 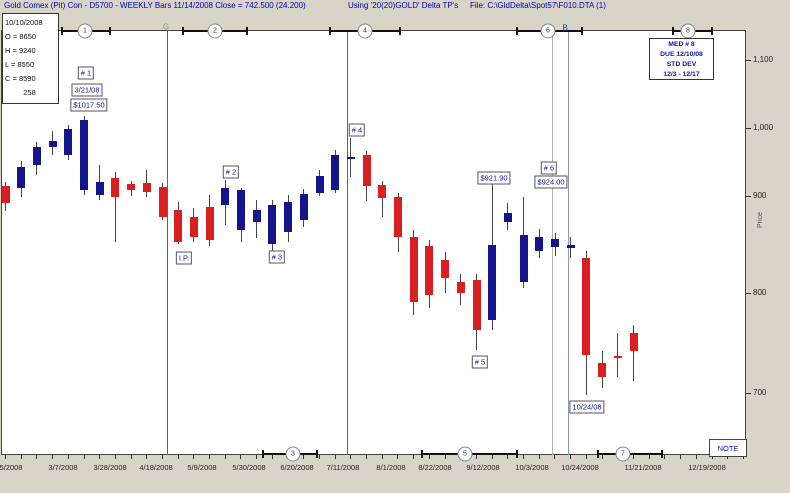 What do you see at coordinates (549, 168) in the screenshot?
I see `annotation-label: # 6` at bounding box center [549, 168].